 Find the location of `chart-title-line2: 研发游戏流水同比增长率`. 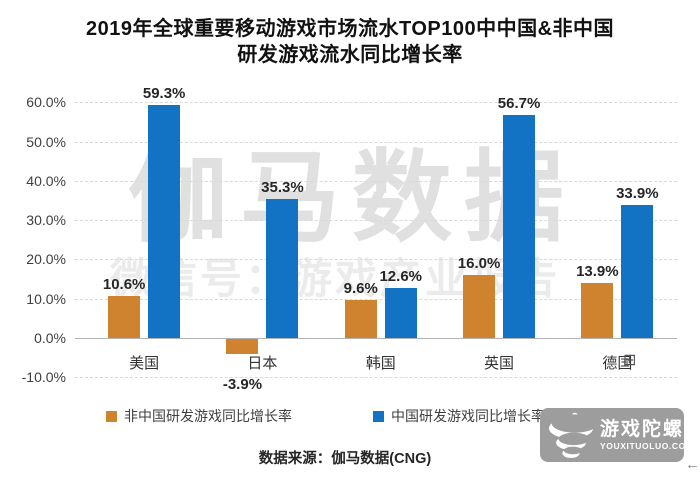

chart-title-line2: 研发游戏流水同比增长率 is located at coordinates (350, 55).